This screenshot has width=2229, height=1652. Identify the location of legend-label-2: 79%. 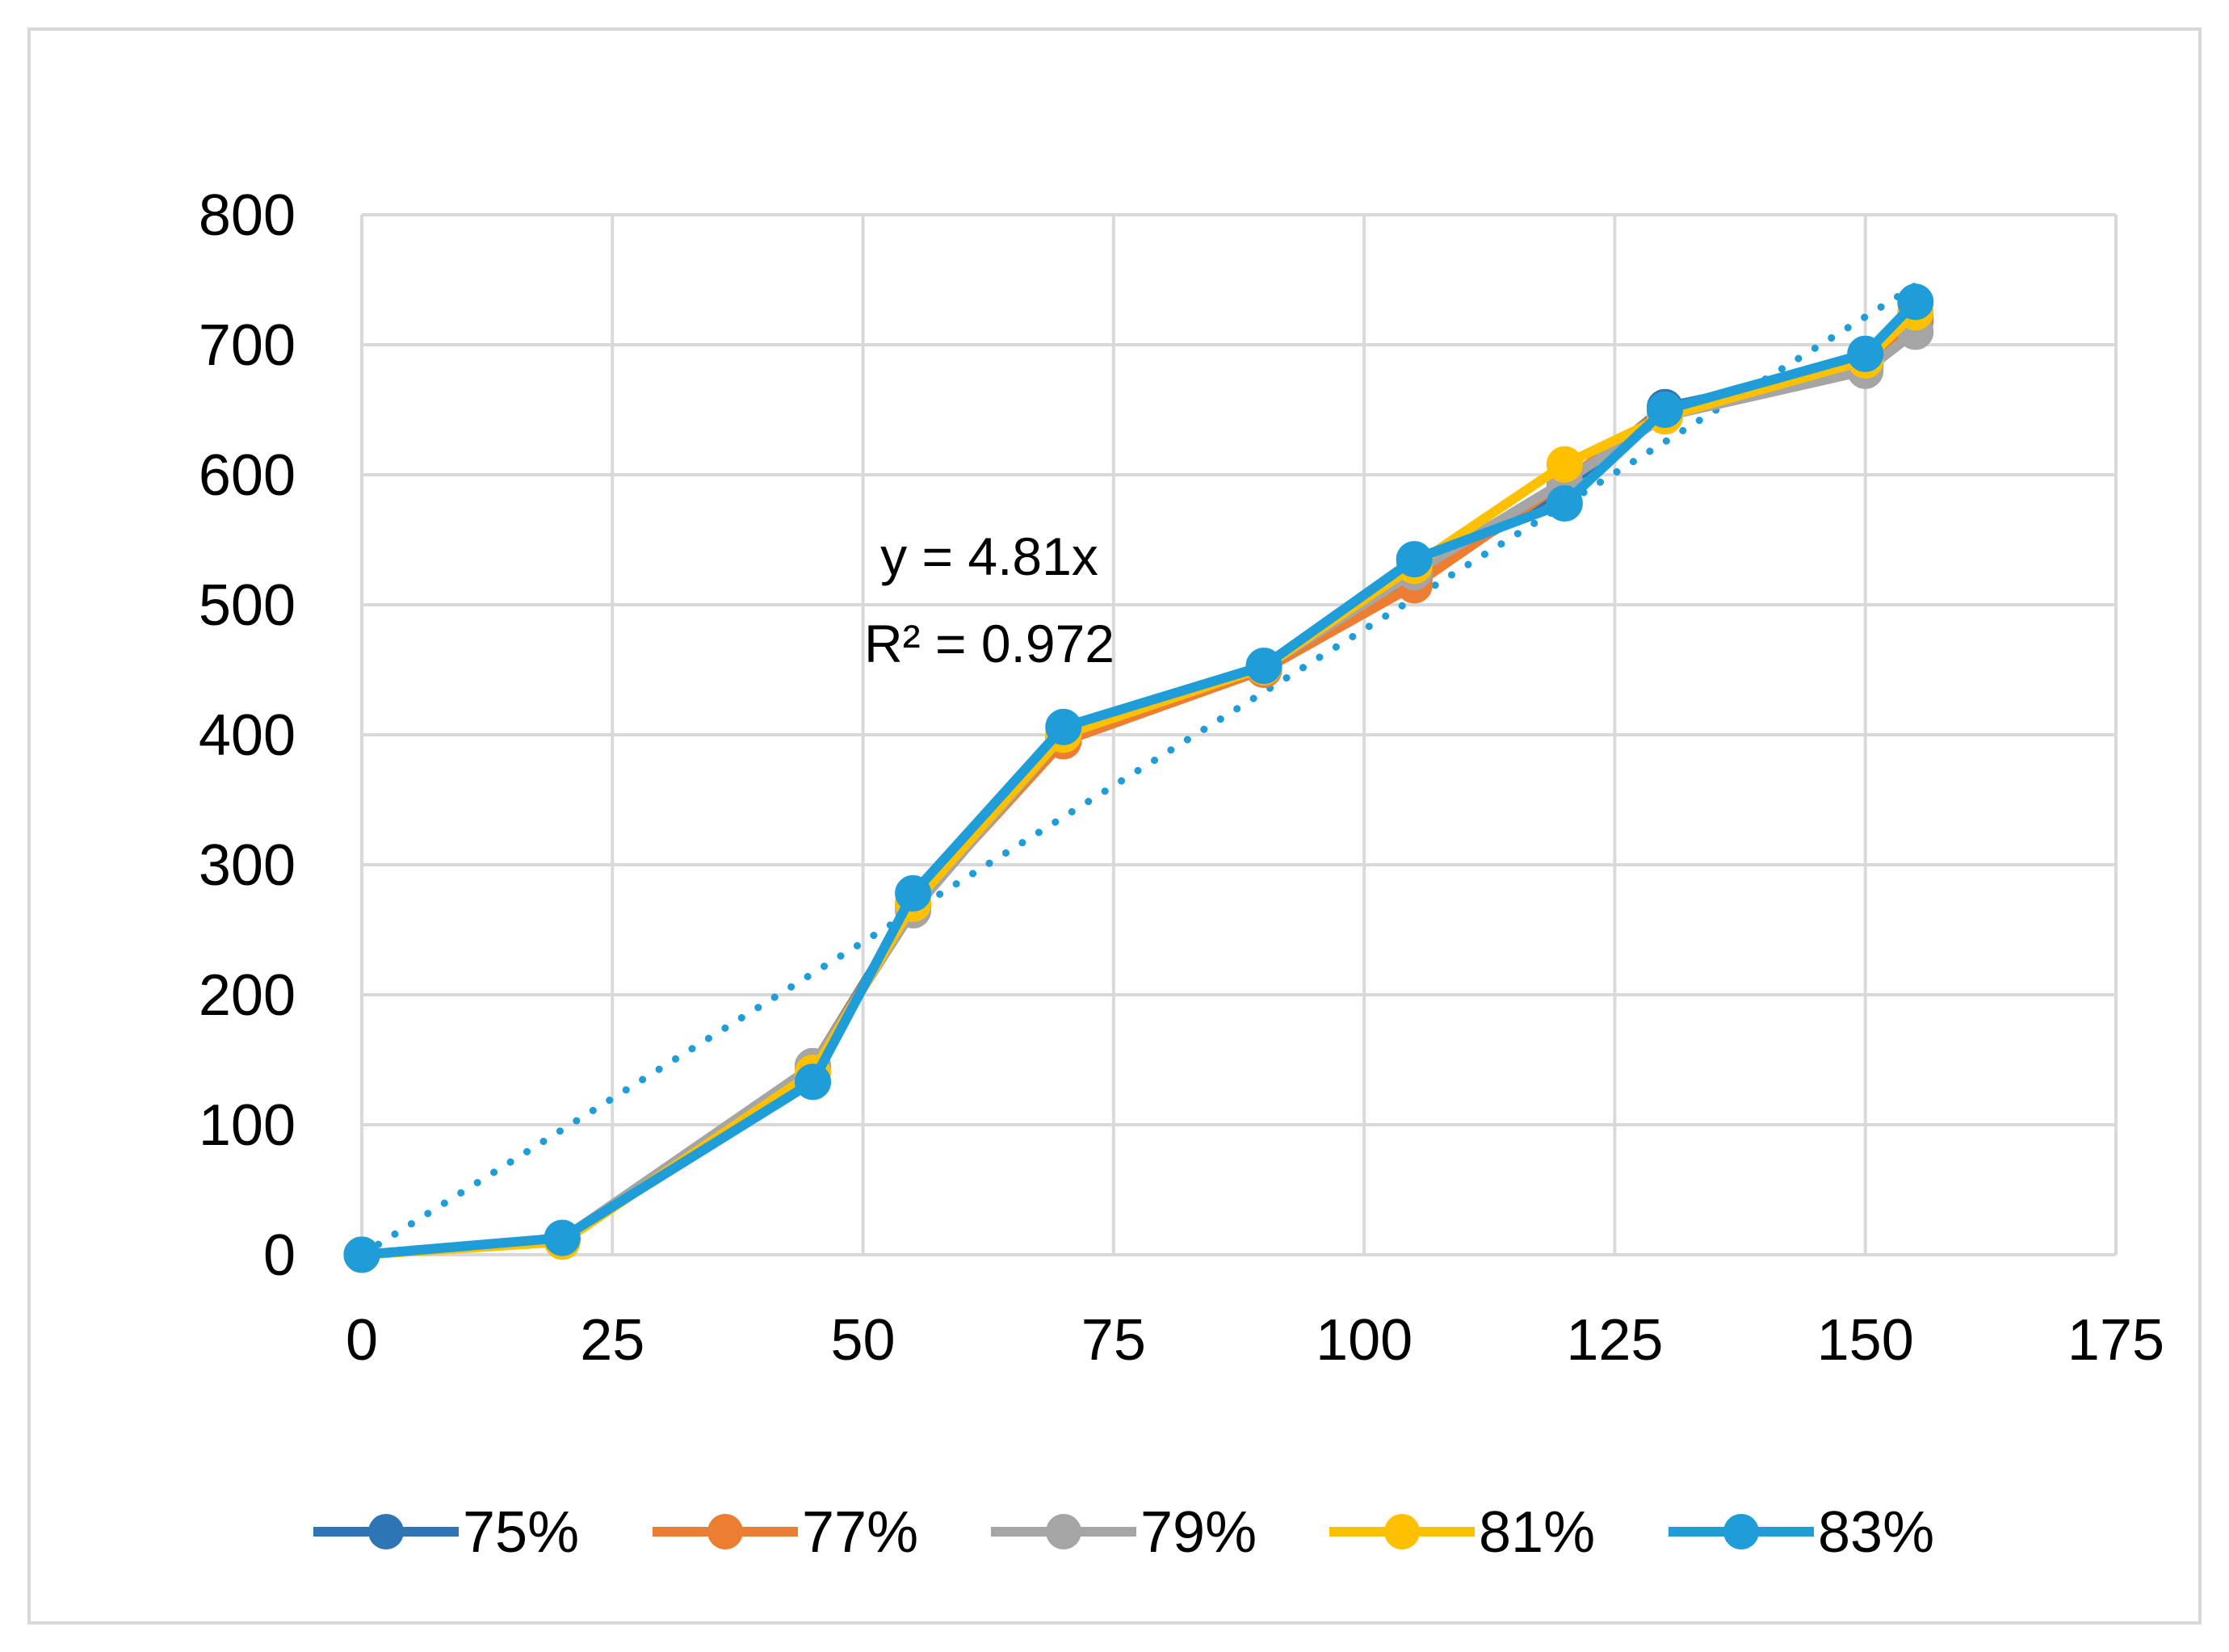
(1198, 1532).